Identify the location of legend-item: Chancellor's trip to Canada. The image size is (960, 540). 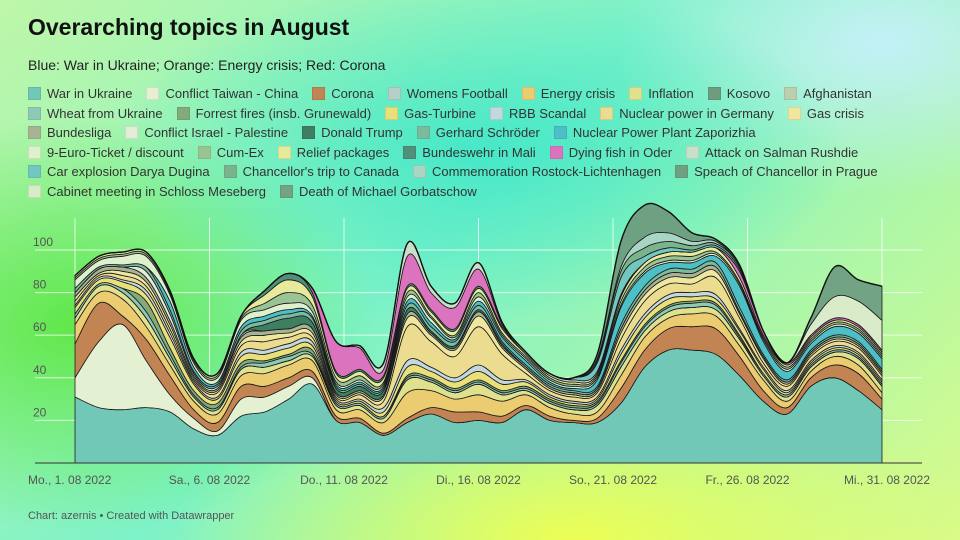
(311, 172).